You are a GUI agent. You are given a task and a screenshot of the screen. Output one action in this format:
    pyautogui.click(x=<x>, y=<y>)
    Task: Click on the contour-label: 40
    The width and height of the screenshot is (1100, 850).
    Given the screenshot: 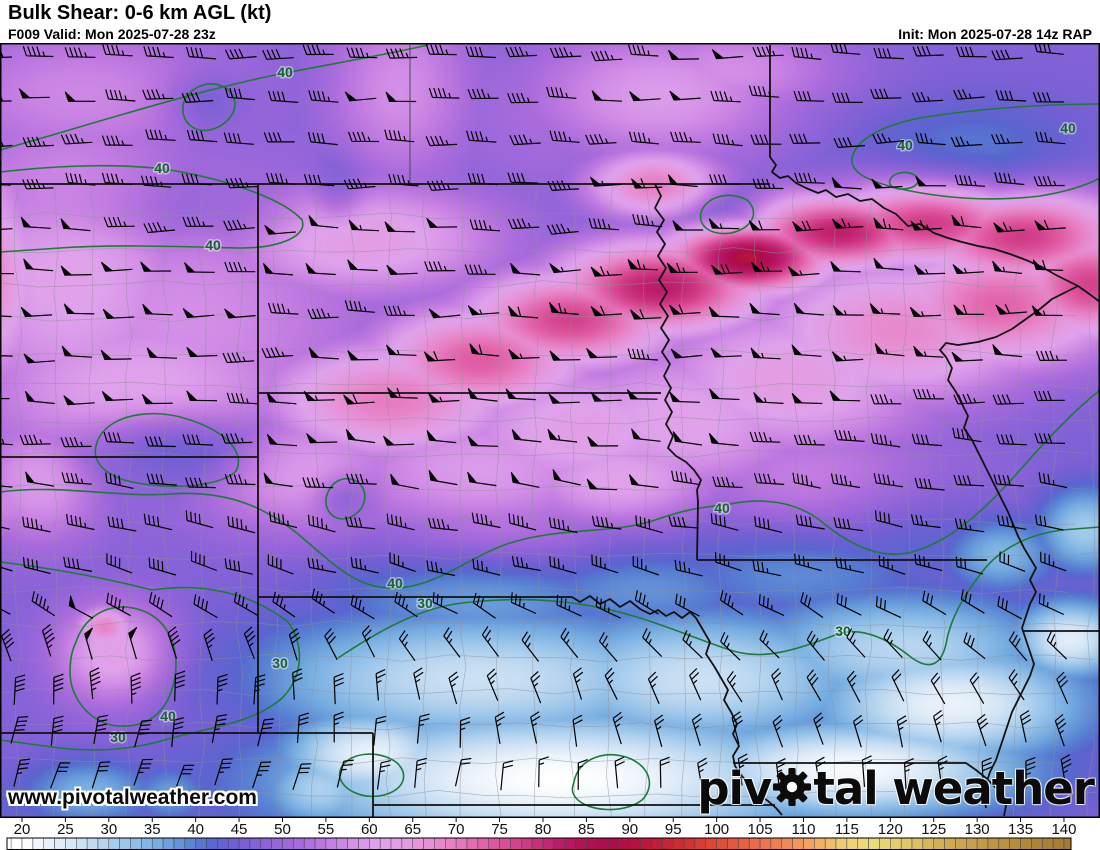 What is the action you would take?
    pyautogui.click(x=722, y=508)
    